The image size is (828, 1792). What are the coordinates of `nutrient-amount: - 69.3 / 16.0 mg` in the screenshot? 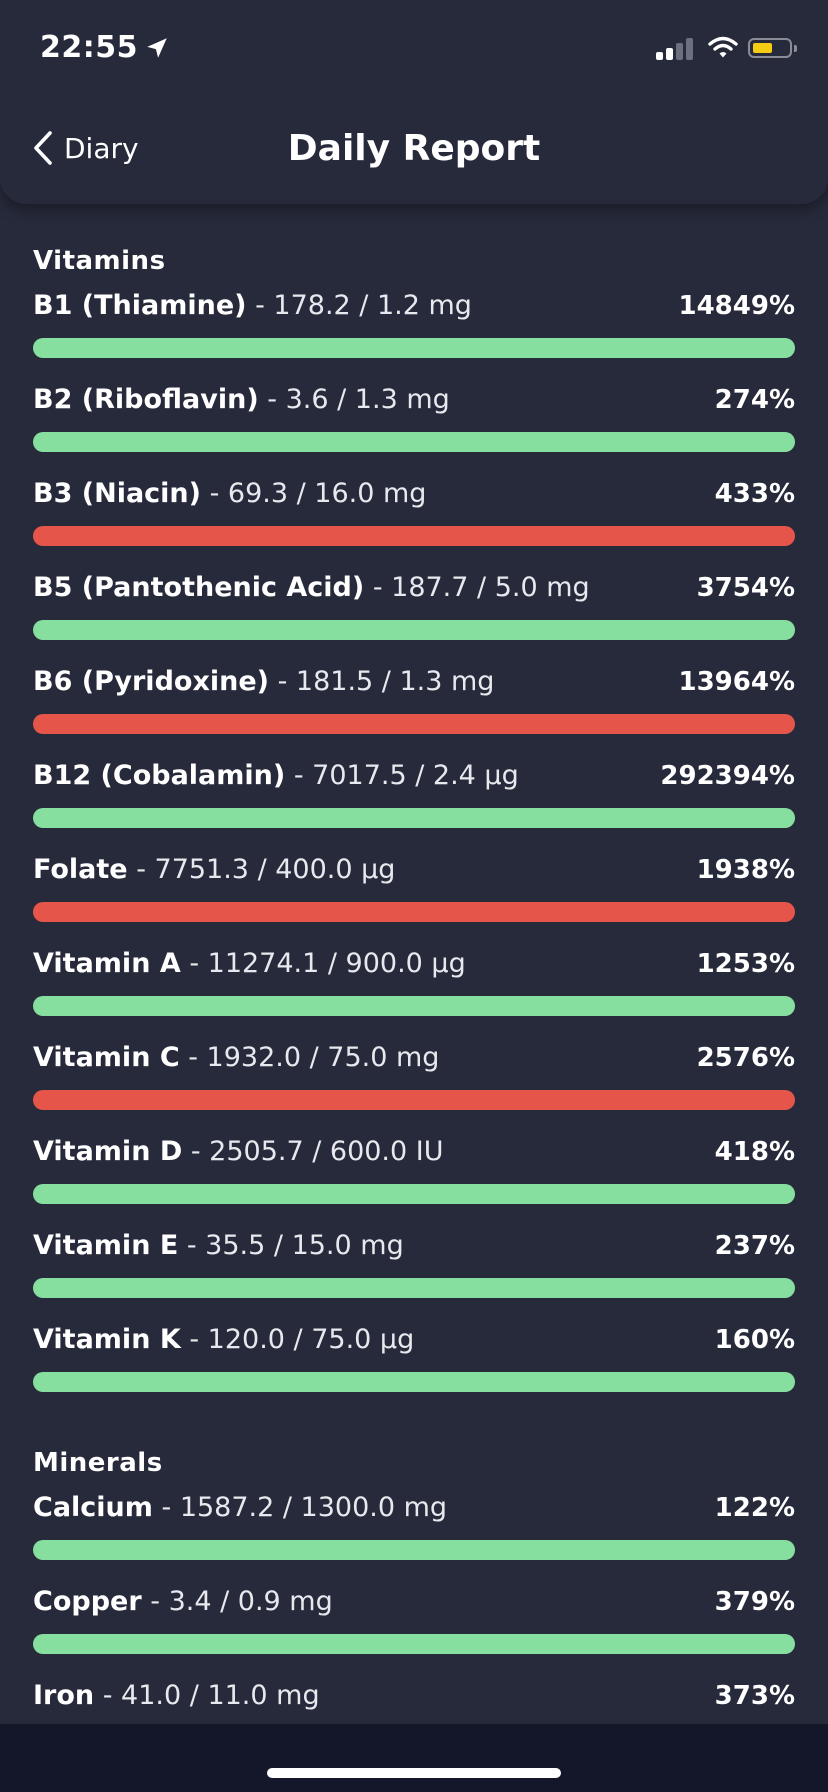 It's located at (318, 493).